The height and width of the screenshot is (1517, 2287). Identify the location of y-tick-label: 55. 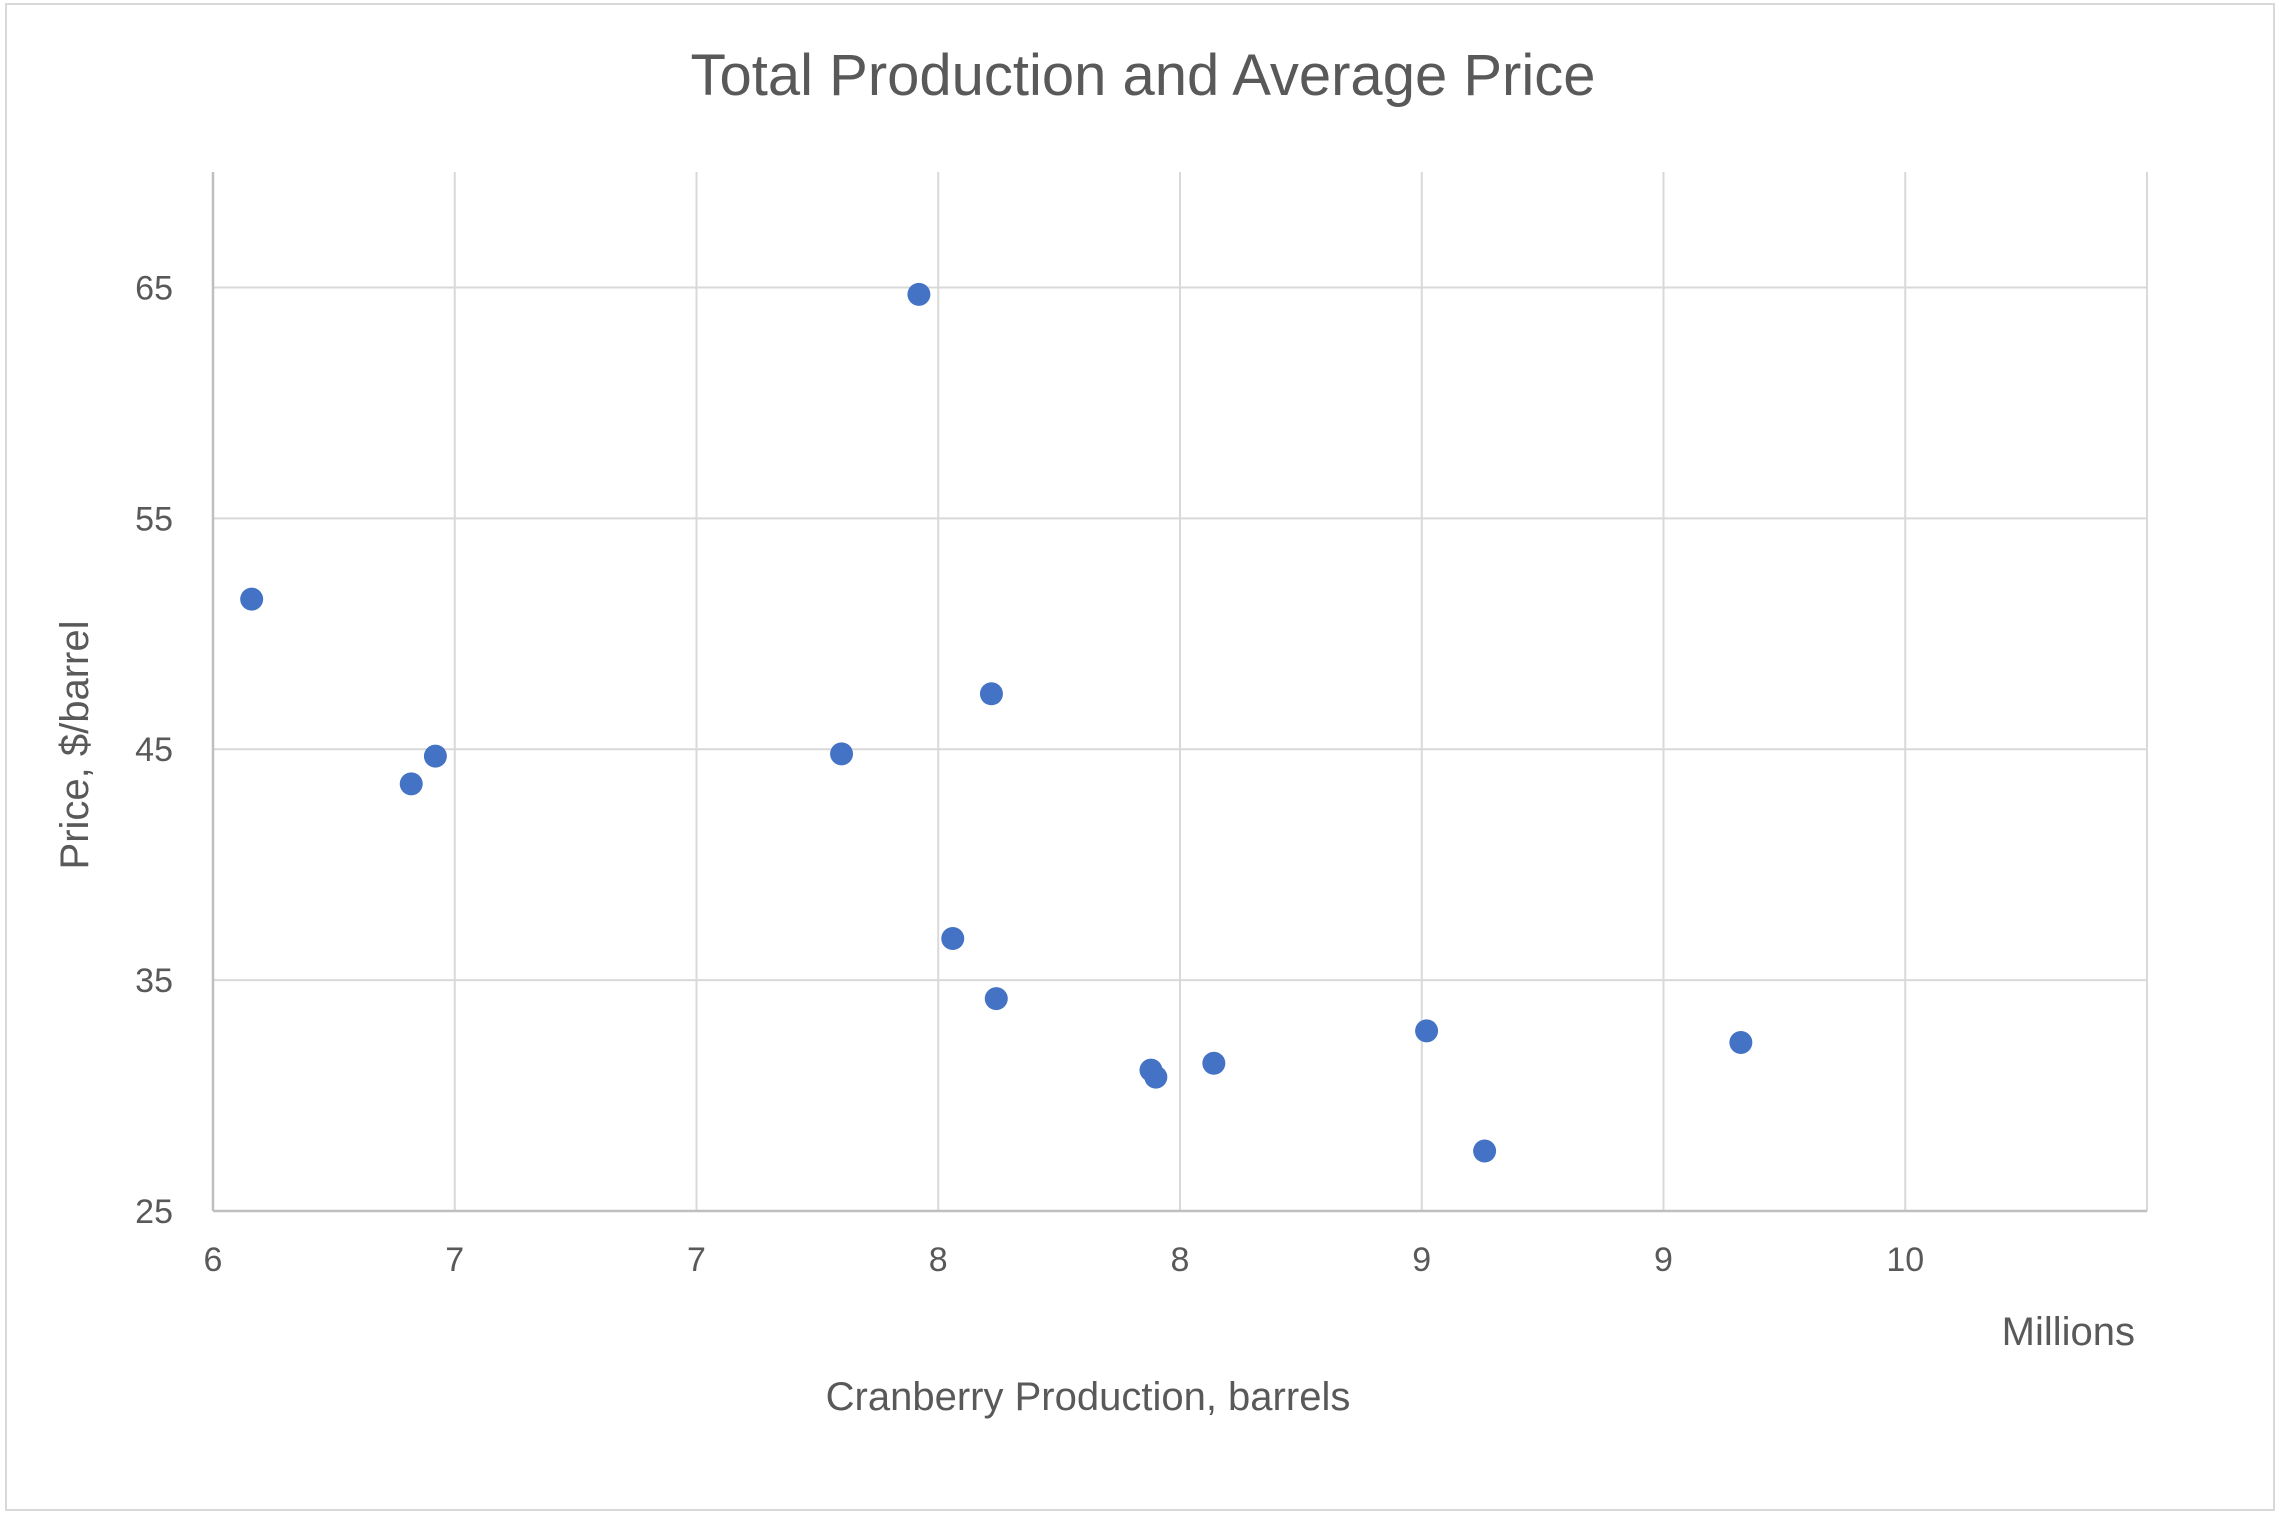
(154, 519).